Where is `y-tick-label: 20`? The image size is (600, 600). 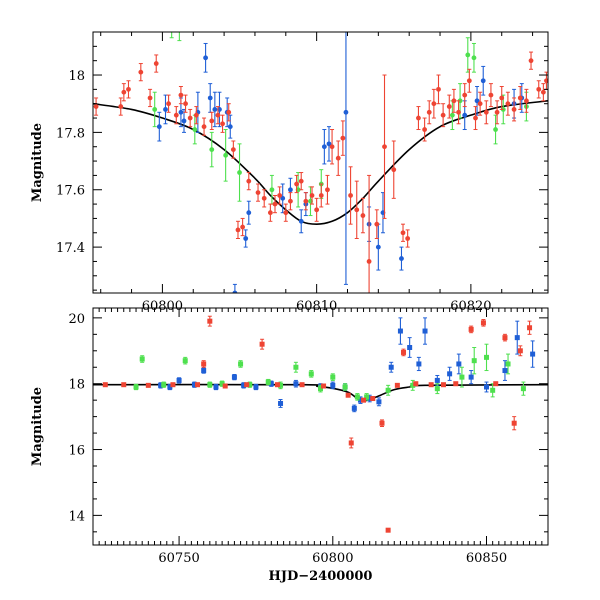 y-tick-label: 20 is located at coordinates (76, 319).